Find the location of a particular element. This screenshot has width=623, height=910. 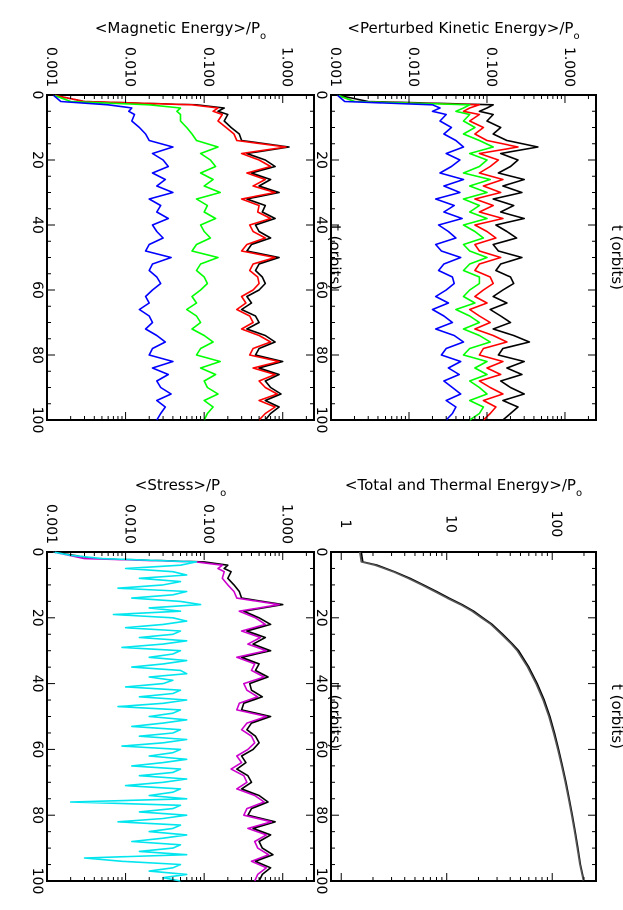

value-tick-label: 10 is located at coordinates (451, 524).